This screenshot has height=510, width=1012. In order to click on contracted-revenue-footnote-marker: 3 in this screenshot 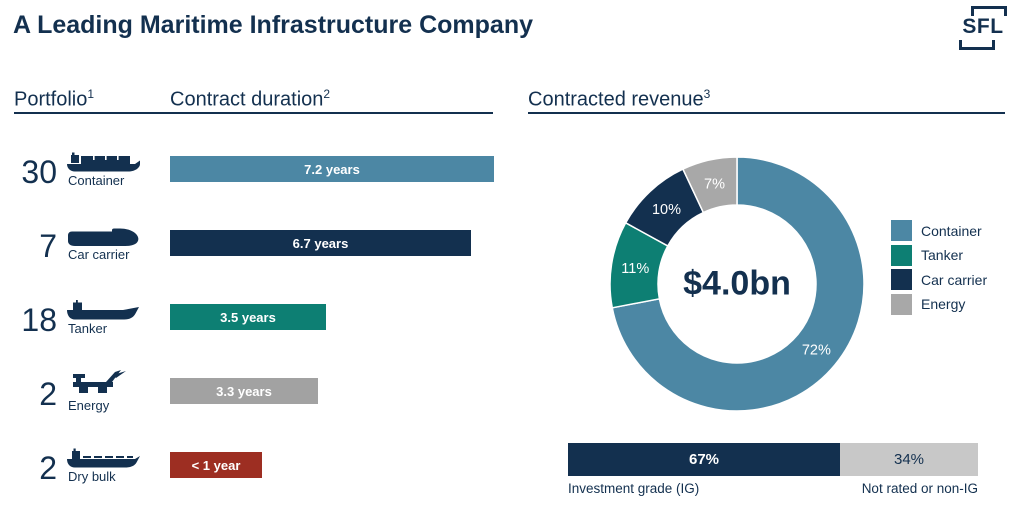, I will do `click(707, 94)`.